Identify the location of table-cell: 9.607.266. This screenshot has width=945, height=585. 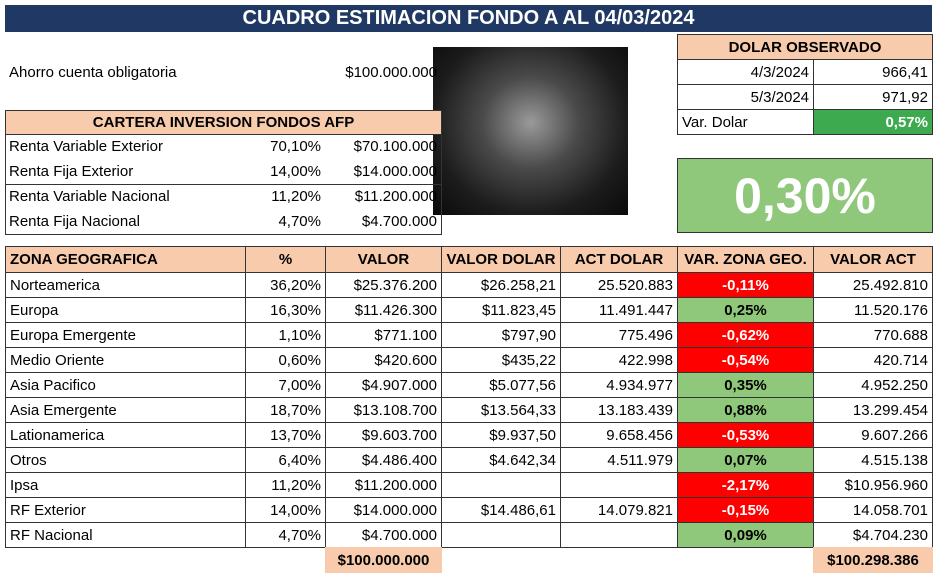
(873, 435).